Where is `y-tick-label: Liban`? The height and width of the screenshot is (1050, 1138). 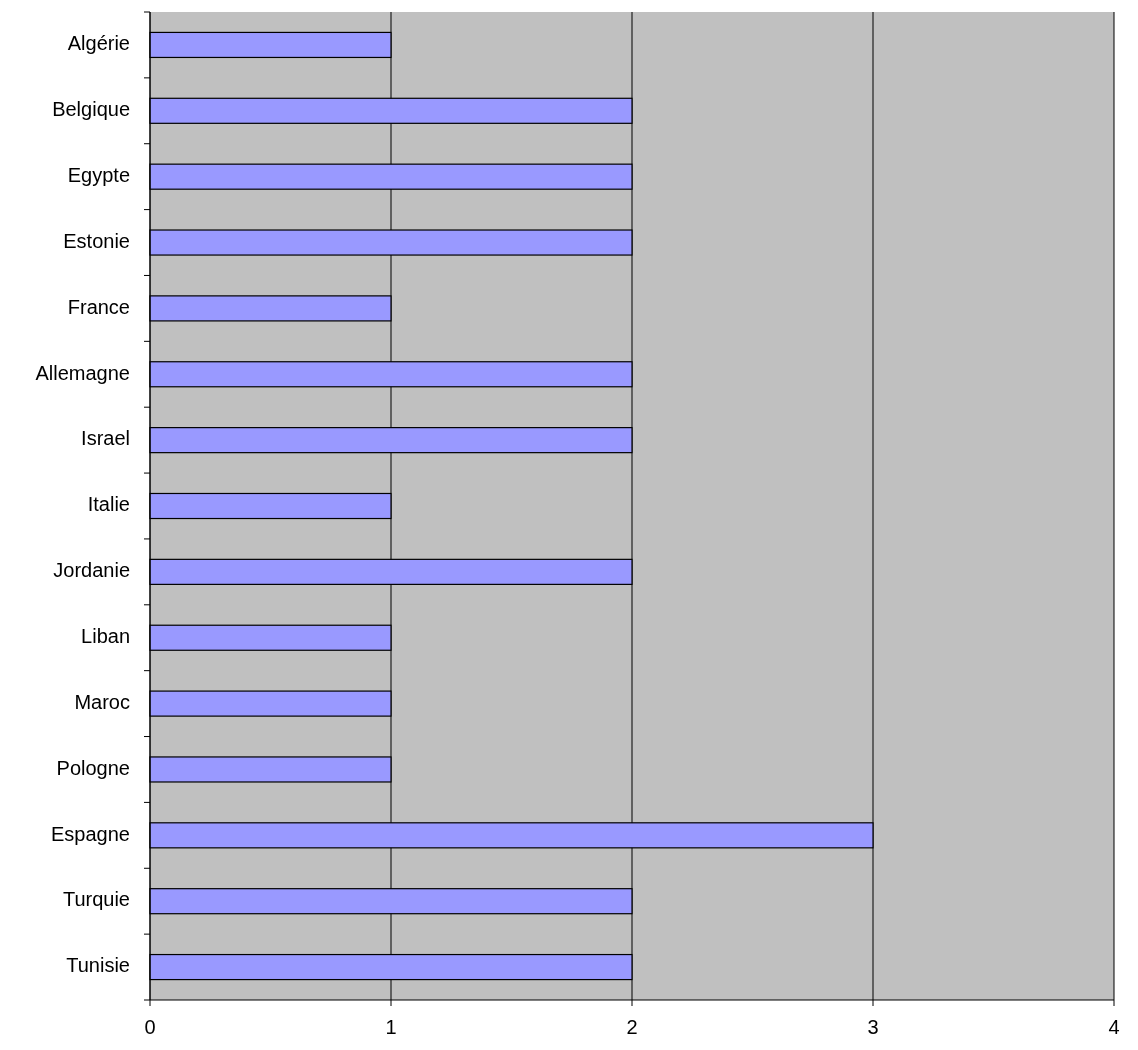 y-tick-label: Liban is located at coordinates (105, 636).